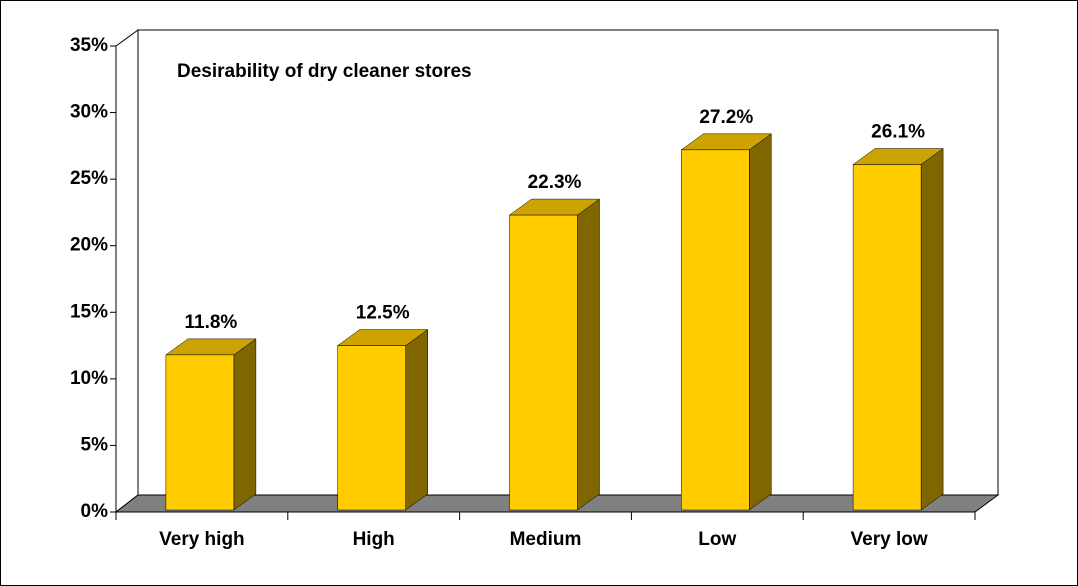  Describe the element at coordinates (89, 178) in the screenshot. I see `y-tick-label: 25%` at that location.